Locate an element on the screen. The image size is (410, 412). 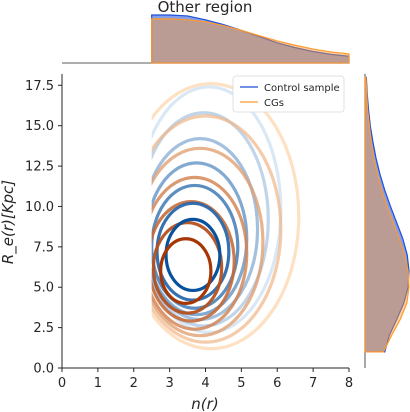
y-tick-label: 10.0 is located at coordinates (39, 207).